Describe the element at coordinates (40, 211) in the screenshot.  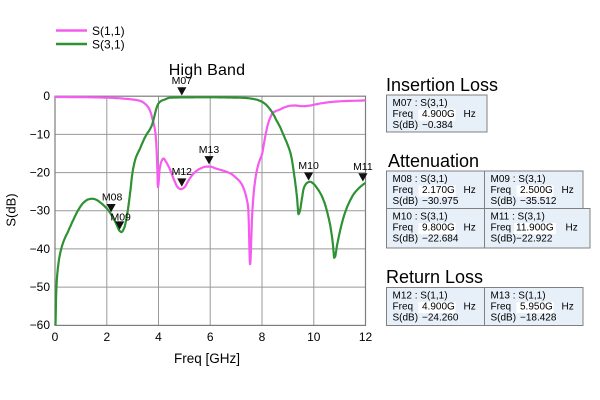
I see `svg-text: −30` at that location.